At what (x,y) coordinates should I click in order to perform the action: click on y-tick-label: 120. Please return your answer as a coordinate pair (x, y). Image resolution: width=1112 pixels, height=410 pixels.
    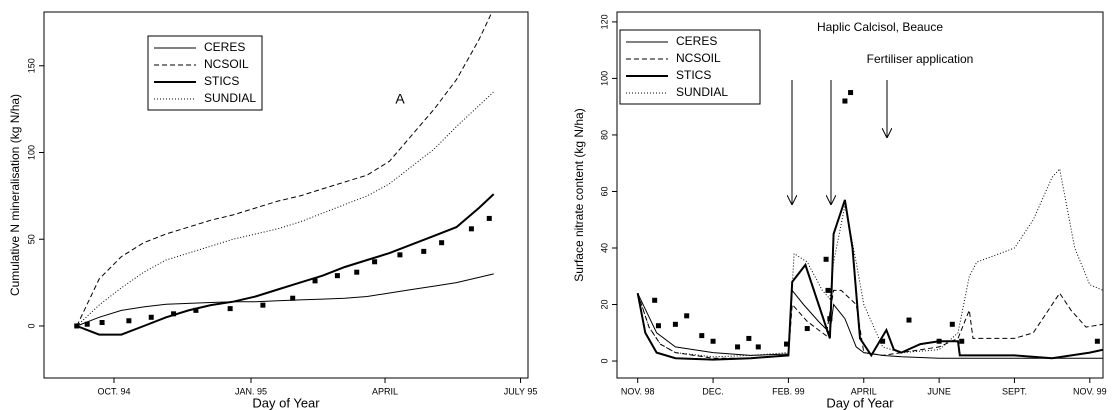
    Looking at the image, I should click on (604, 21).